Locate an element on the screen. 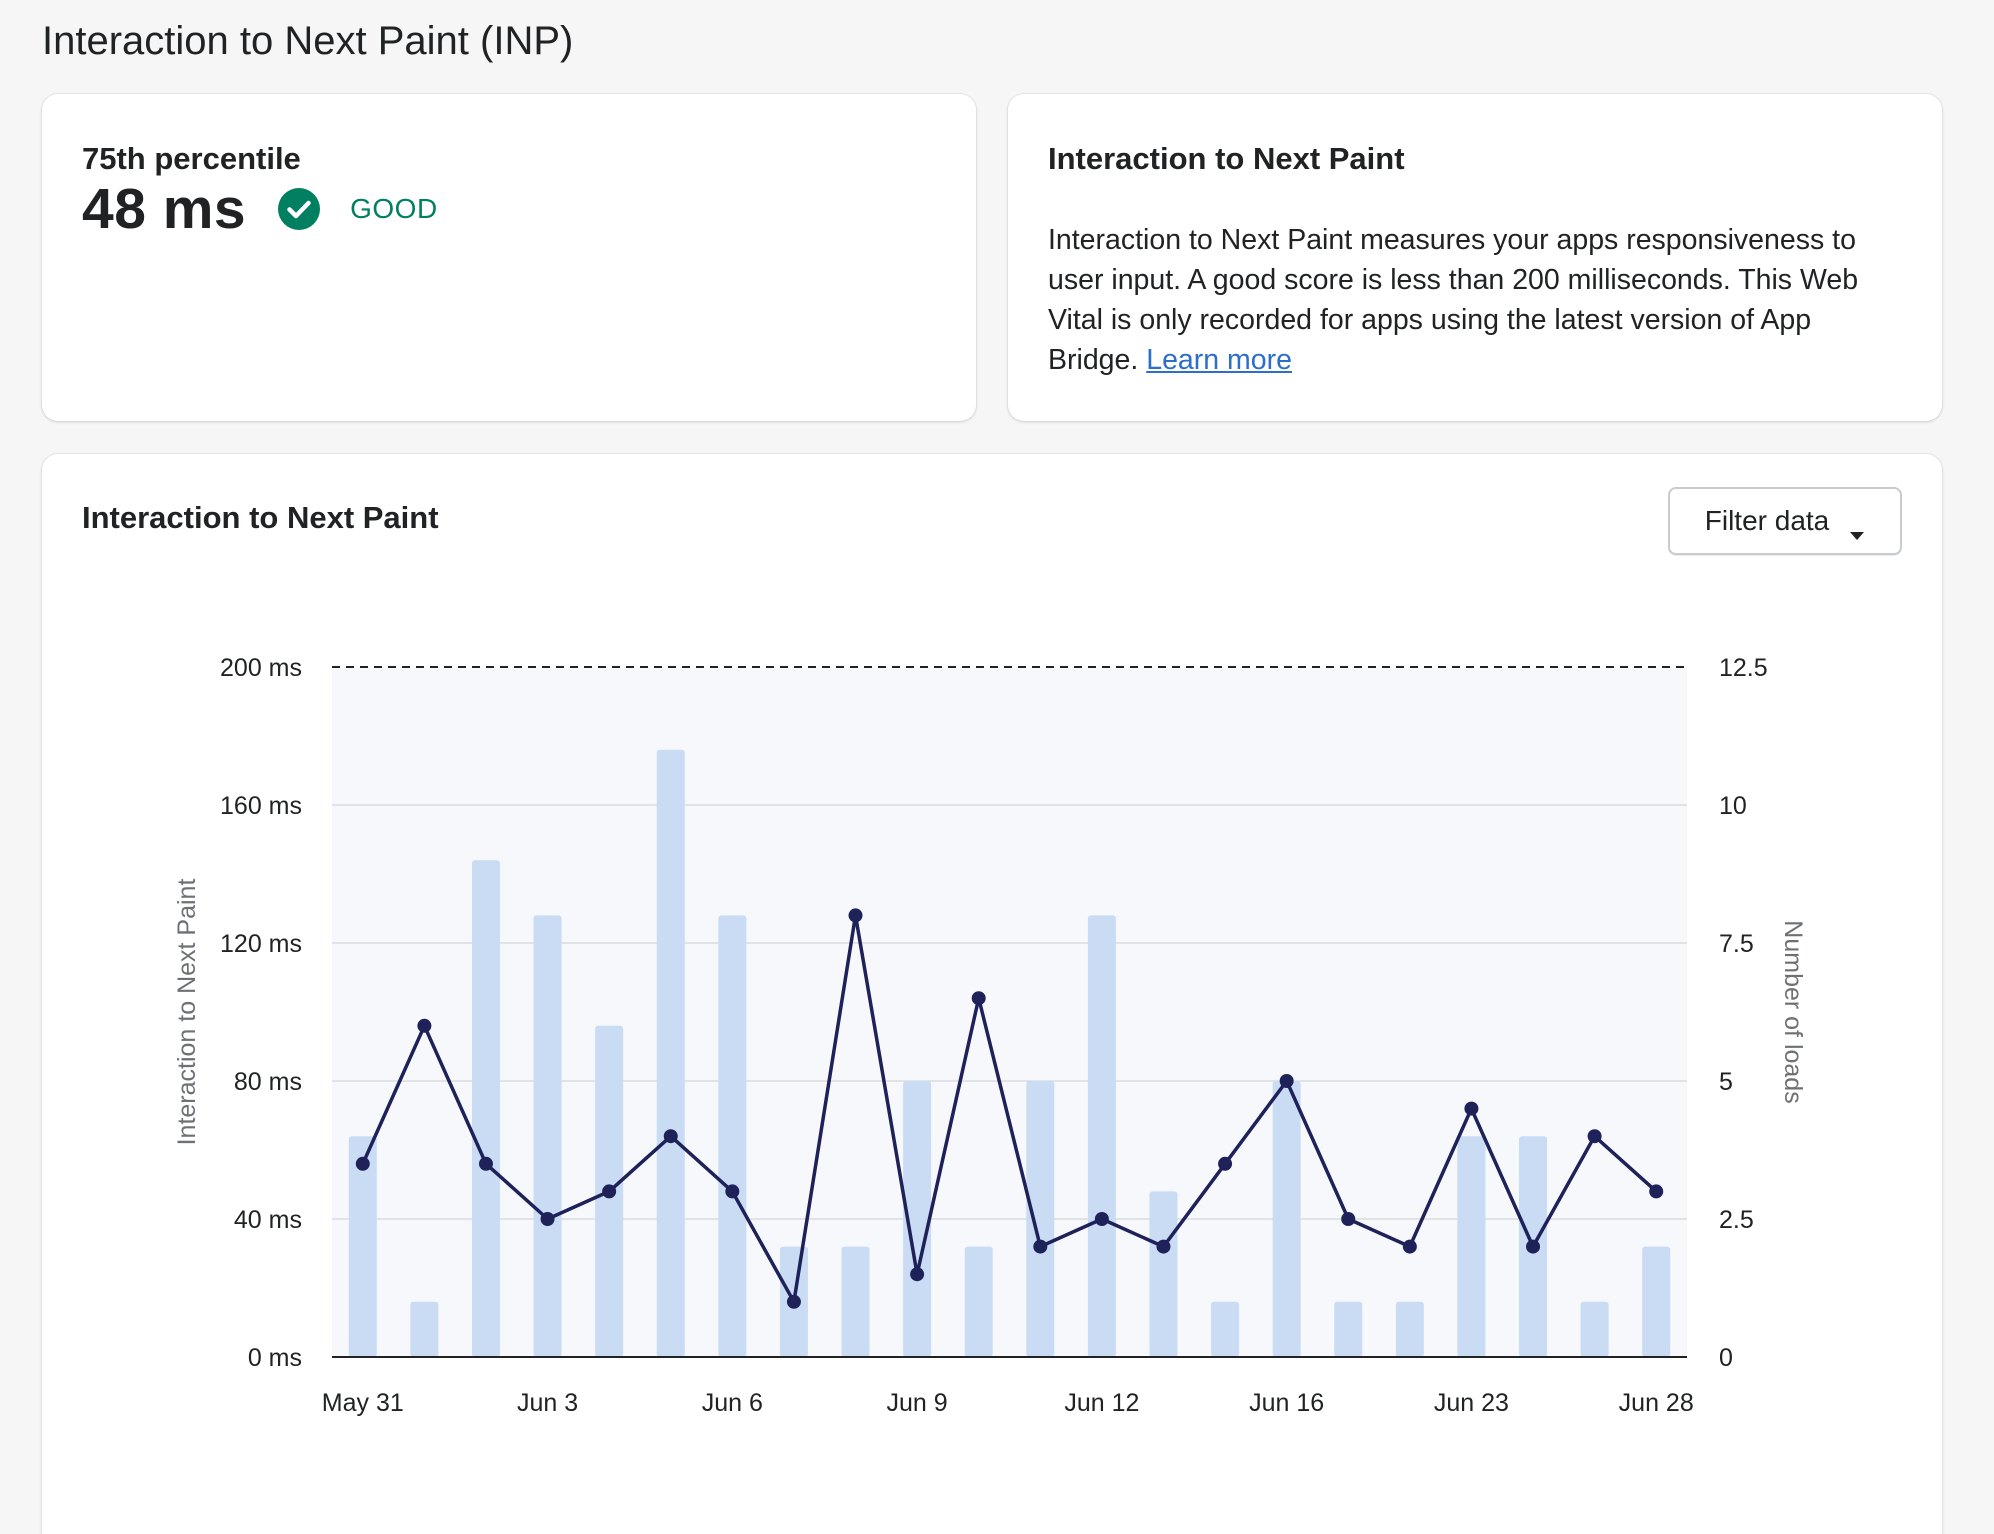  x-tick-label: Jun 9 is located at coordinates (917, 1403).